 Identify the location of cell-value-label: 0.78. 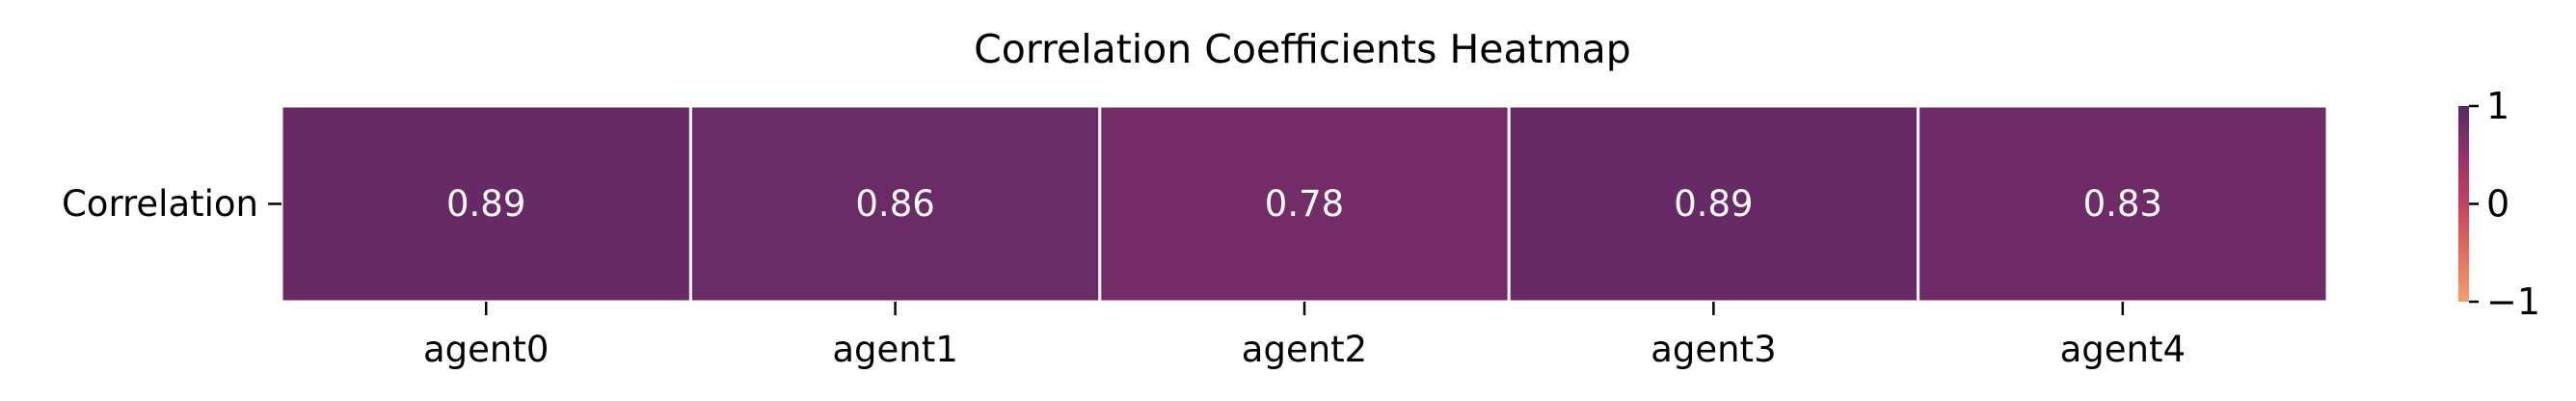
(1304, 204).